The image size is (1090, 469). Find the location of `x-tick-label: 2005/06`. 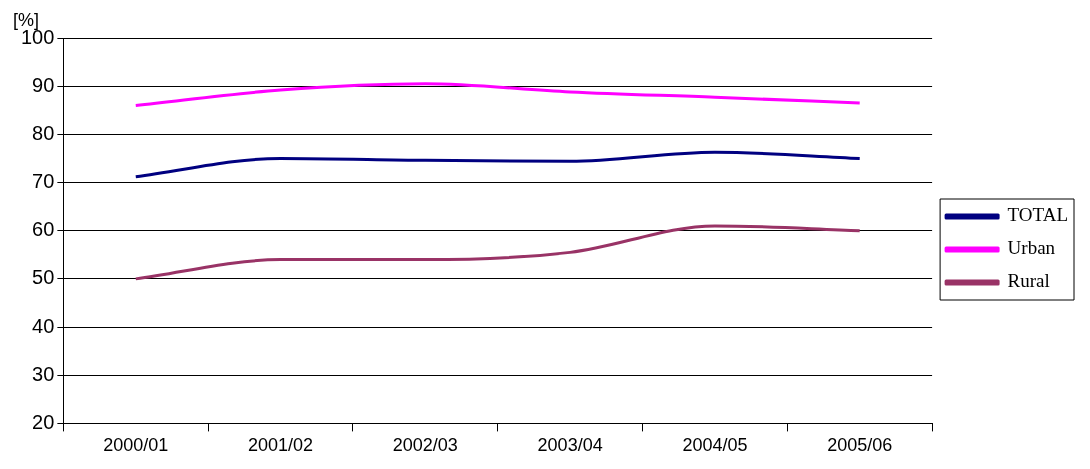

x-tick-label: 2005/06 is located at coordinates (860, 445).